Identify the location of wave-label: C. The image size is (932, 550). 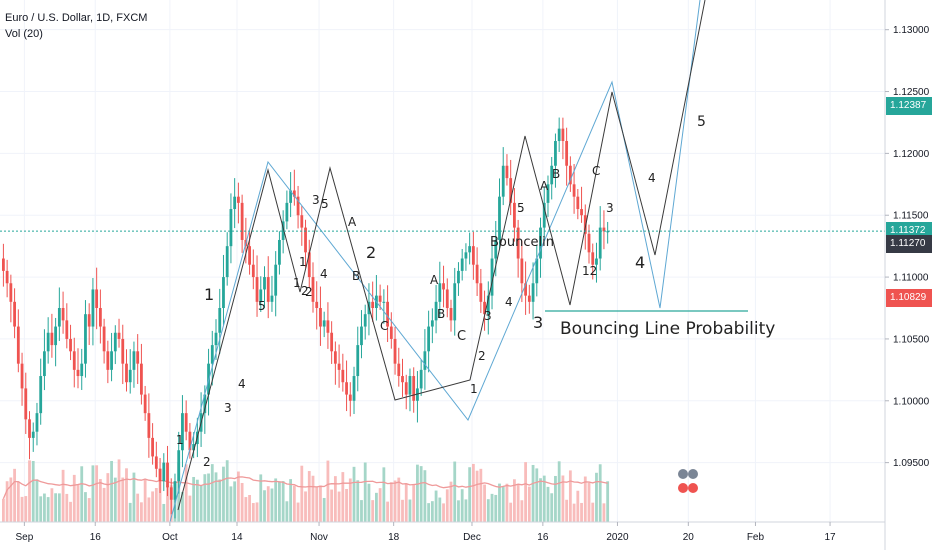
(596, 171).